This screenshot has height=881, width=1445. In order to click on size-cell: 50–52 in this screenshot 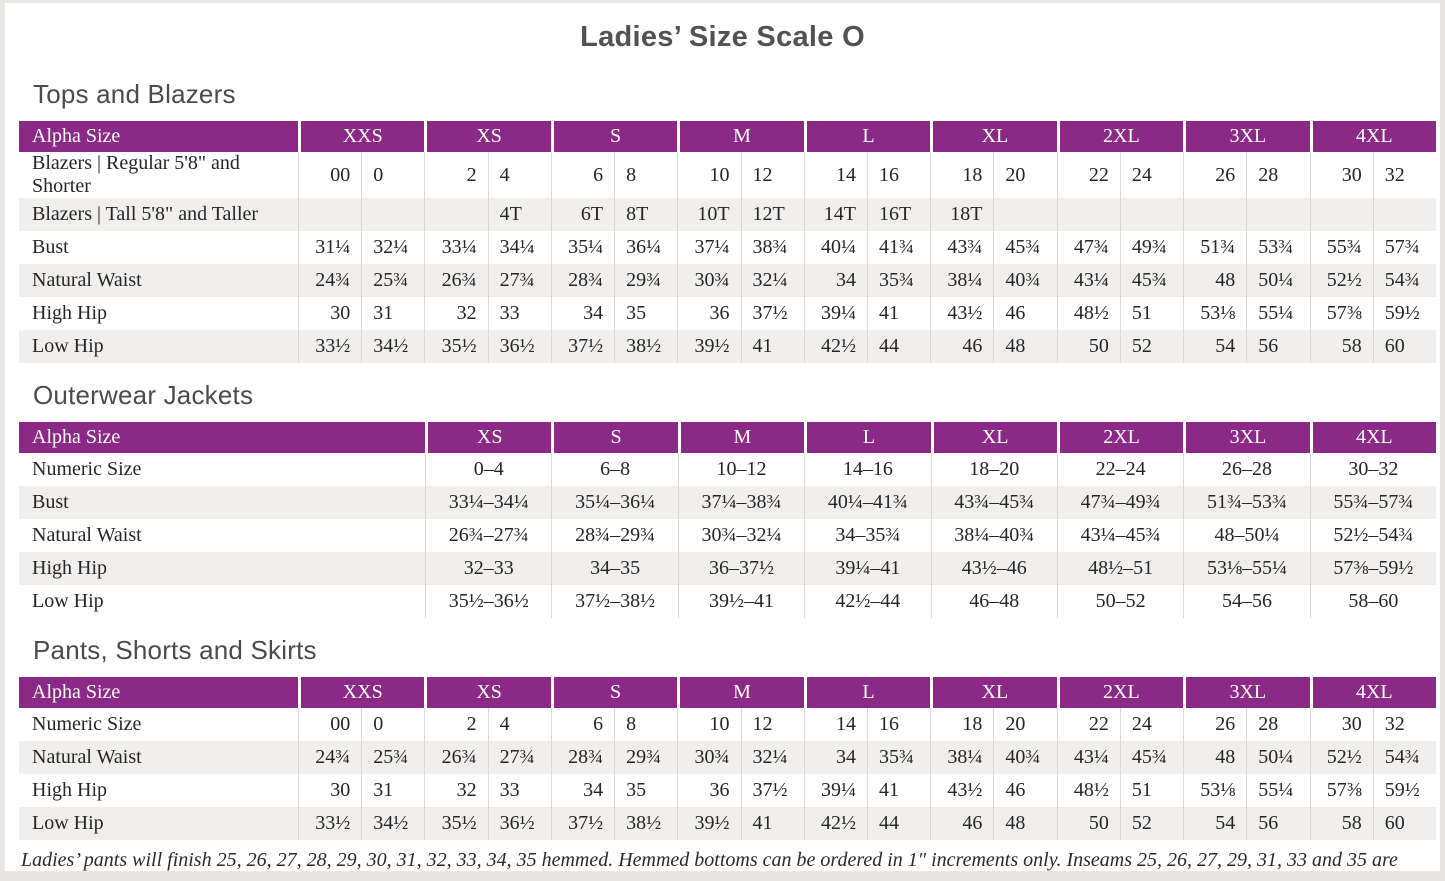, I will do `click(1119, 601)`.